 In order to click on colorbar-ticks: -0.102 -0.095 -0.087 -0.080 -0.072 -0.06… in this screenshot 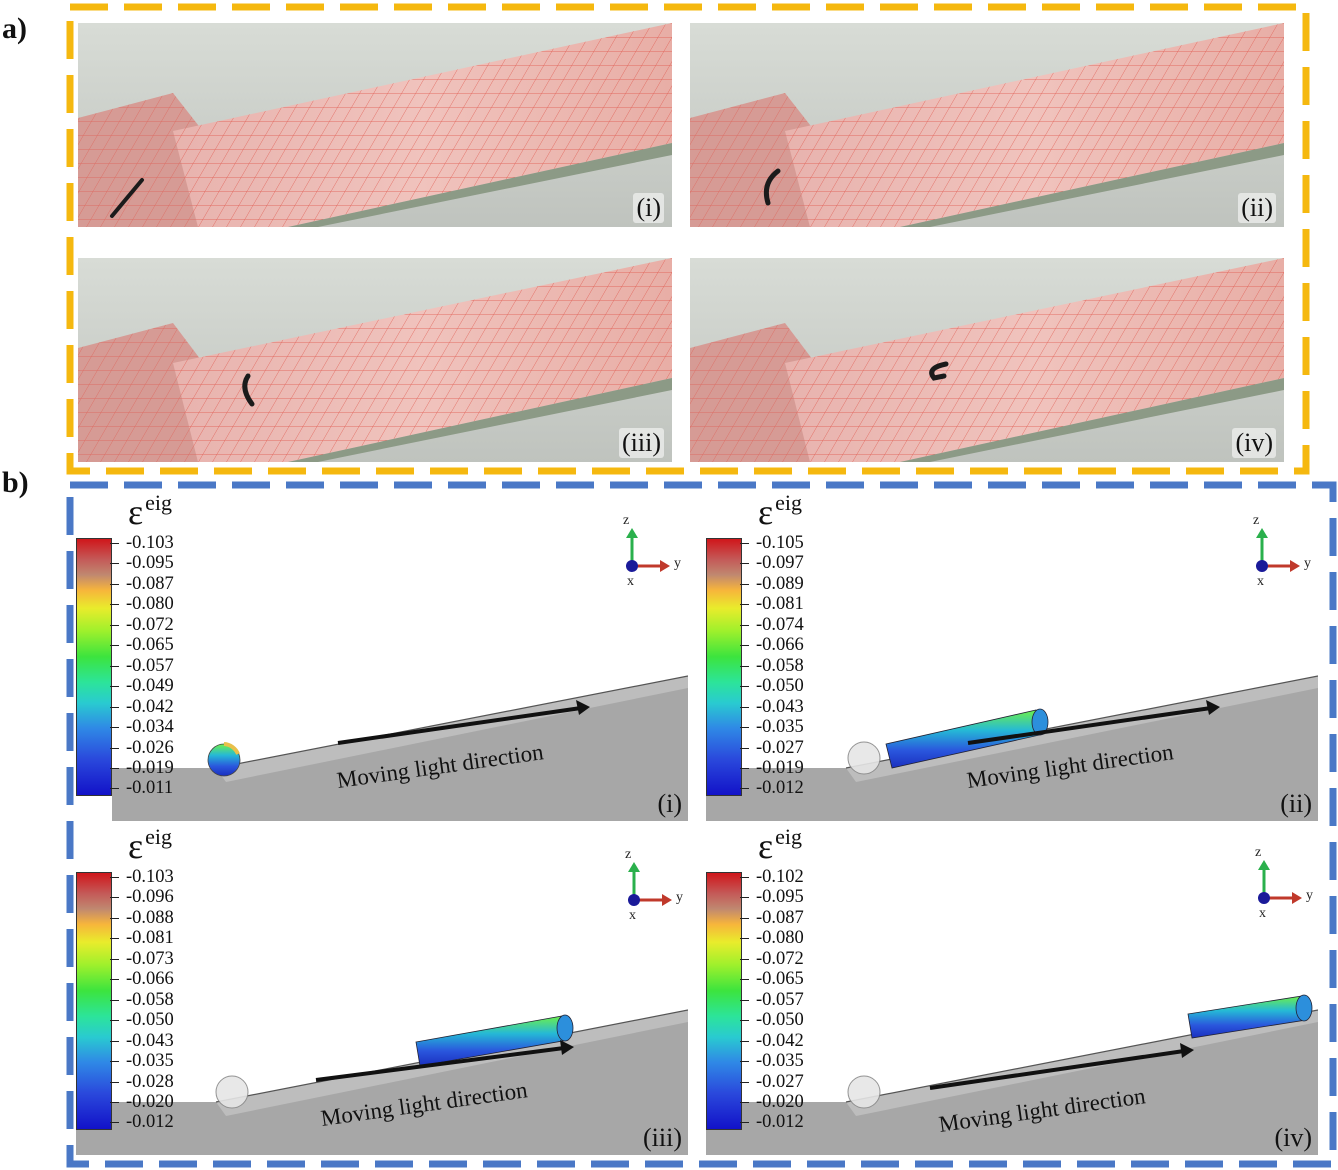, I will do `click(786, 1000)`.